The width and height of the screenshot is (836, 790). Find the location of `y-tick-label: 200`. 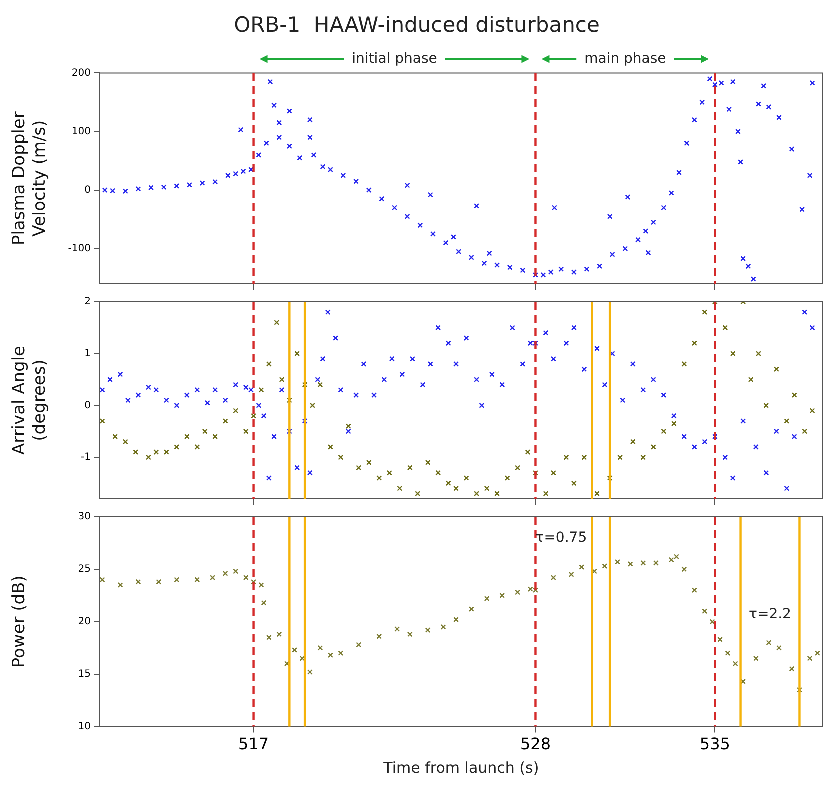

y-tick-label: 200 is located at coordinates (81, 73).